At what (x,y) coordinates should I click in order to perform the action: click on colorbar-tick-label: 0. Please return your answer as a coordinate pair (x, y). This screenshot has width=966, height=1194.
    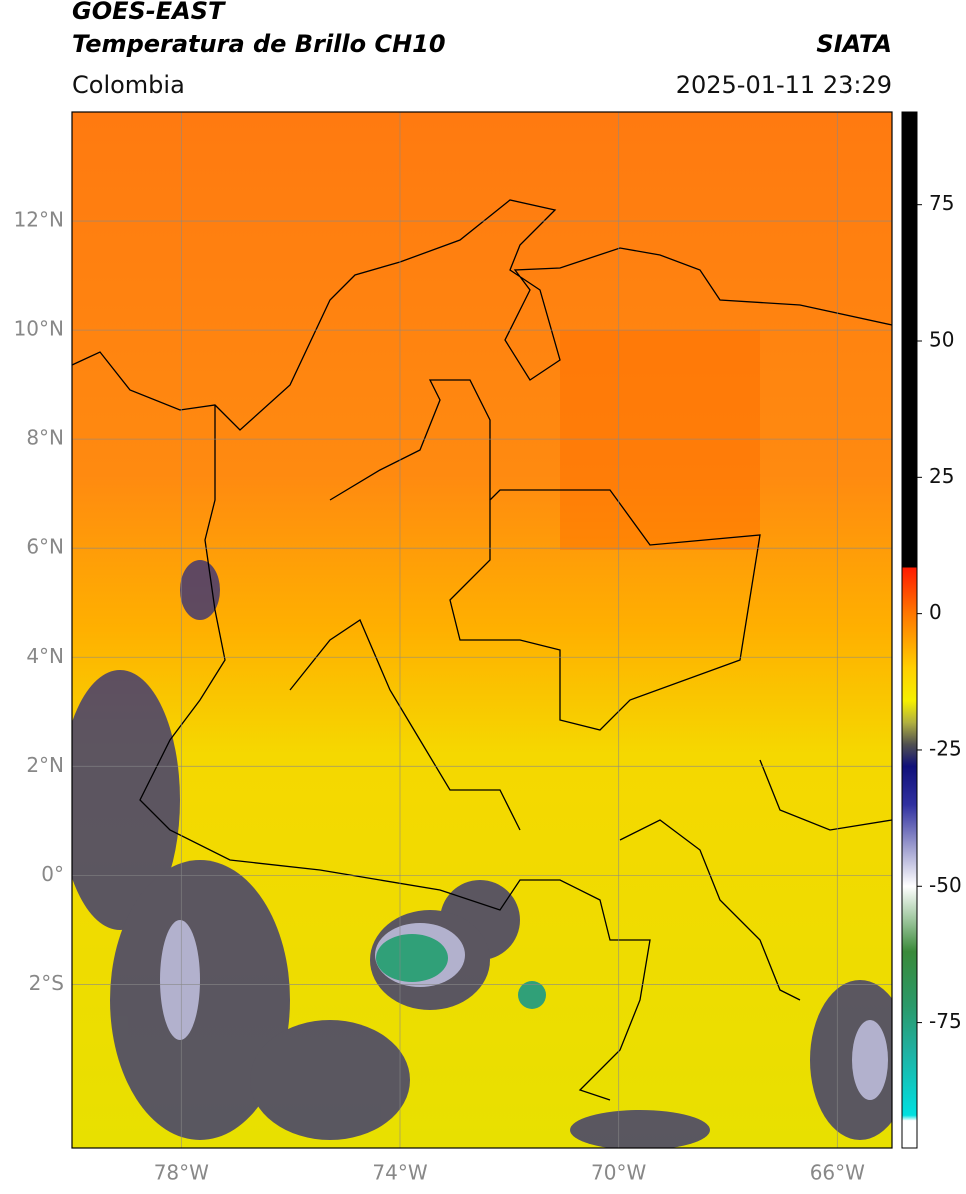
    Looking at the image, I should click on (935, 612).